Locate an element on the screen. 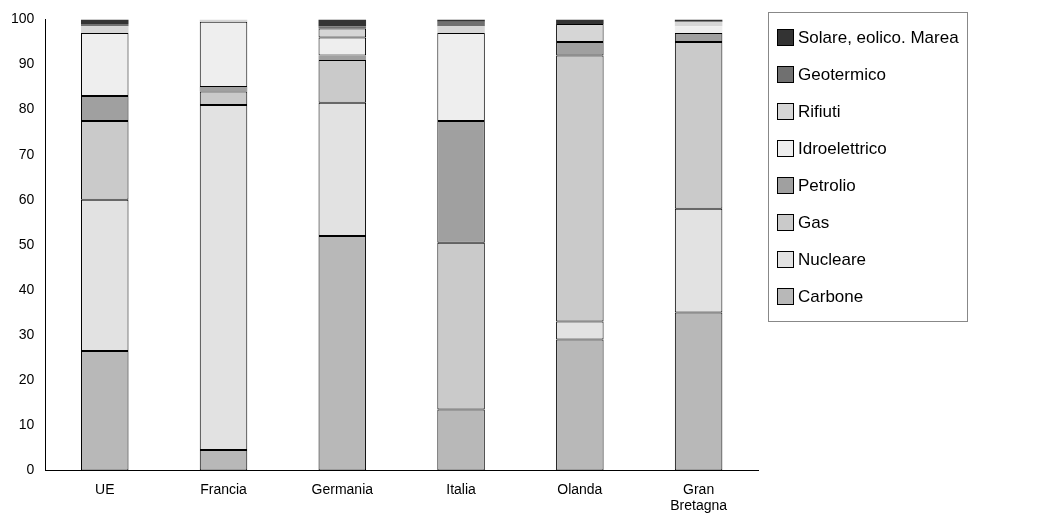 Image resolution: width=1041 pixels, height=524 pixels. x-tick-label: Gran Bretagna is located at coordinates (699, 497).